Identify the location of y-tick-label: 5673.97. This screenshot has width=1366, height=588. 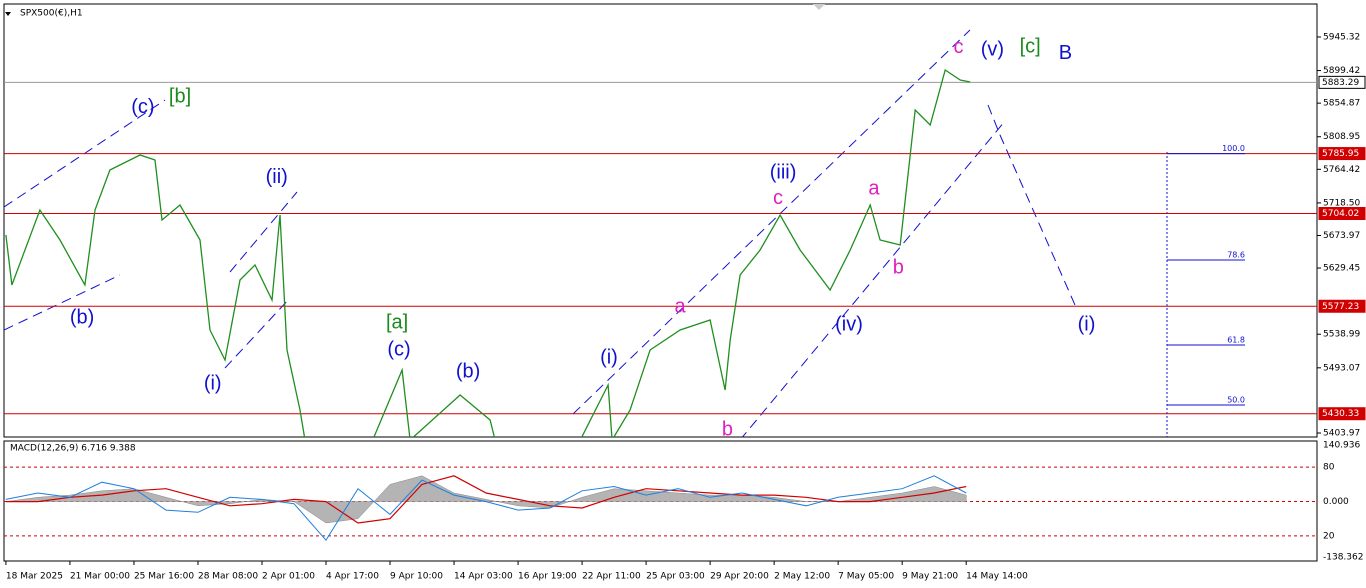
(1341, 236).